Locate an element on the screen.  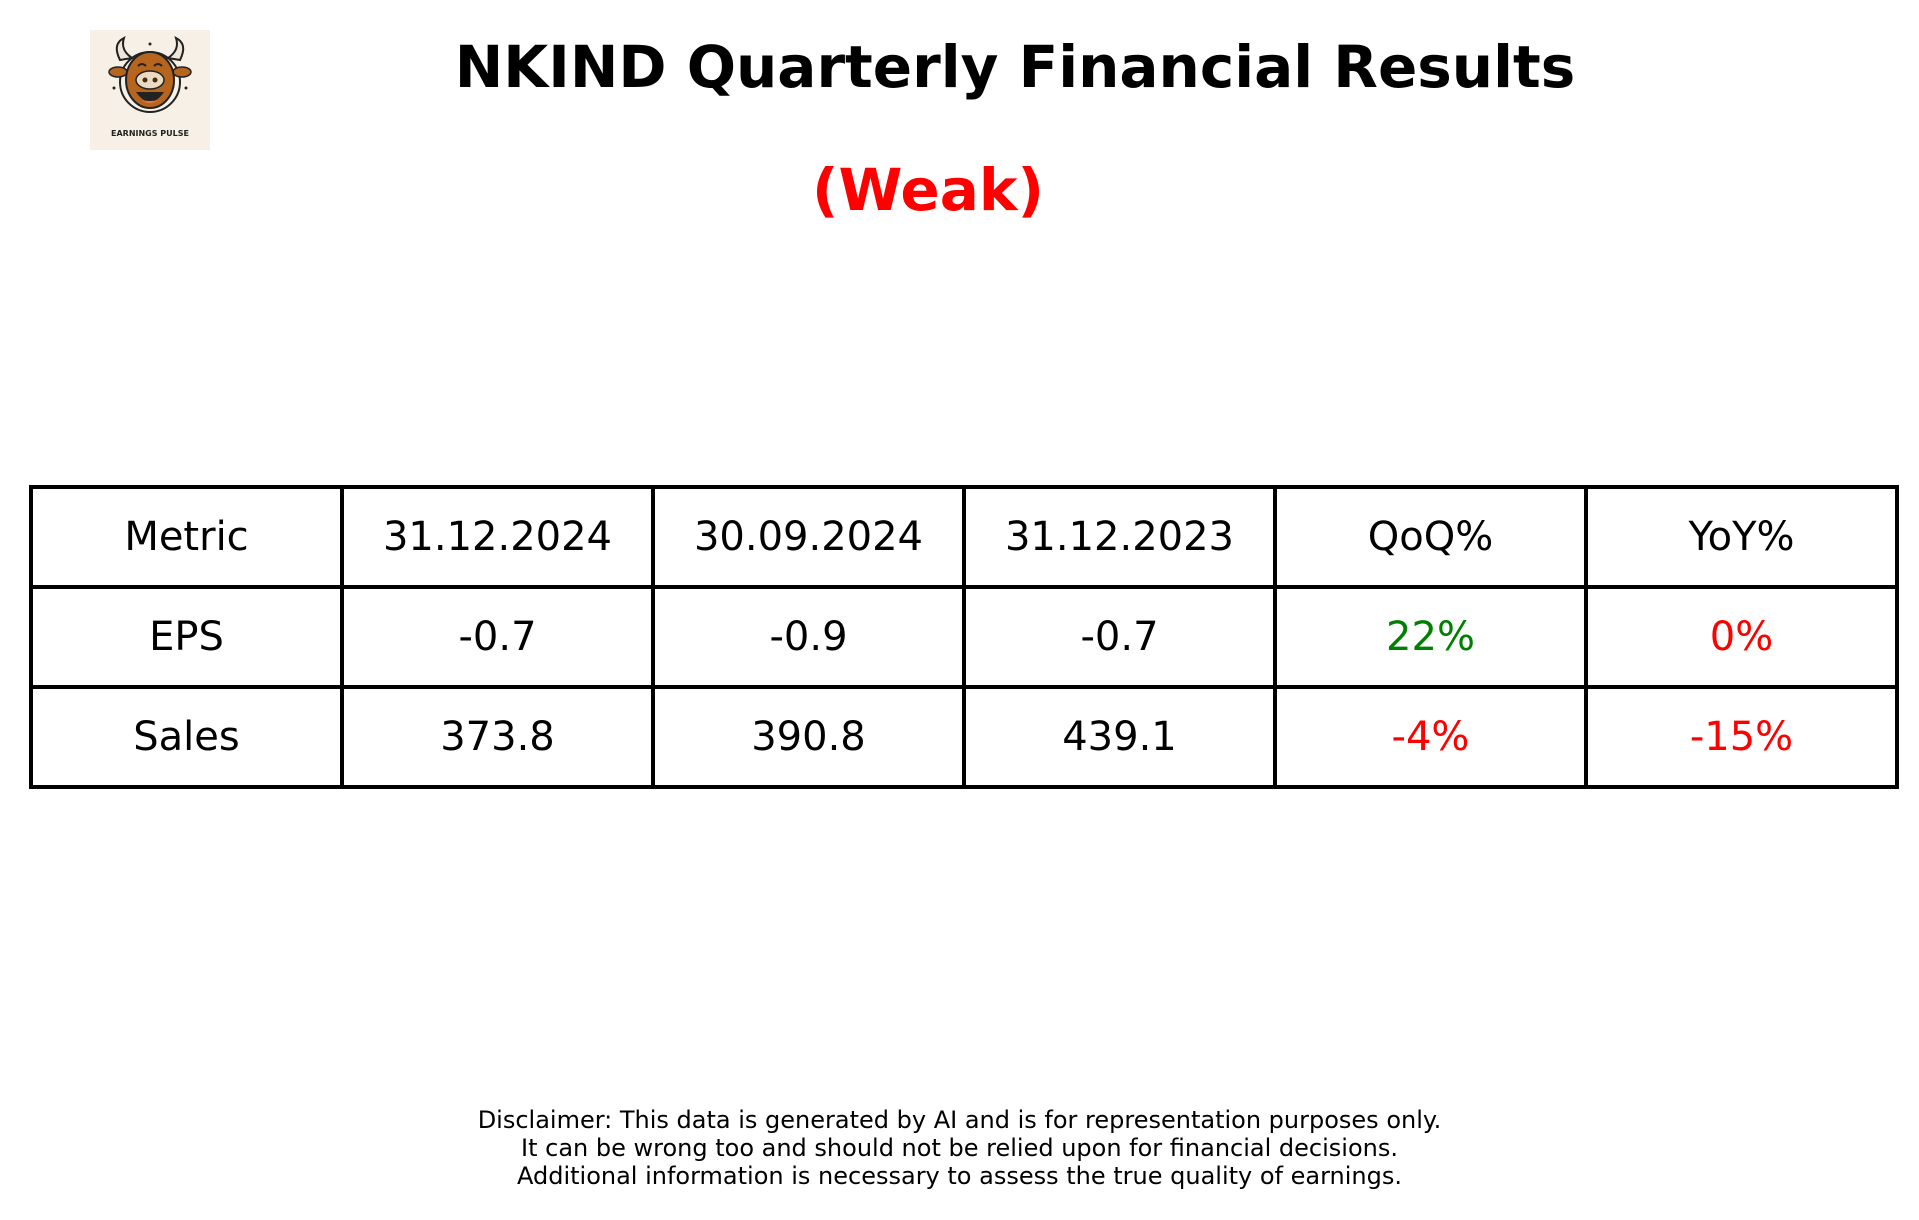
metric-cell: EPS is located at coordinates (186, 637).